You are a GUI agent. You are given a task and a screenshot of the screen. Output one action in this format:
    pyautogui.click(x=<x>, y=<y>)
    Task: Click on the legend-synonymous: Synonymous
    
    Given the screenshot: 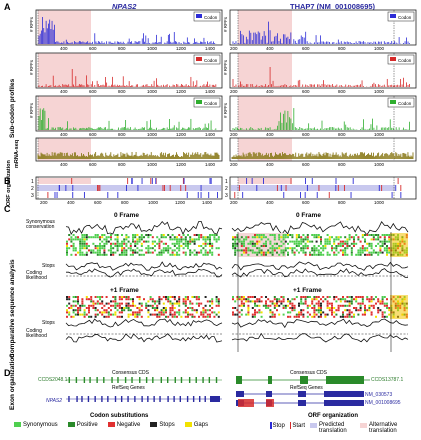 What is the action you would take?
    pyautogui.click(x=36, y=425)
    